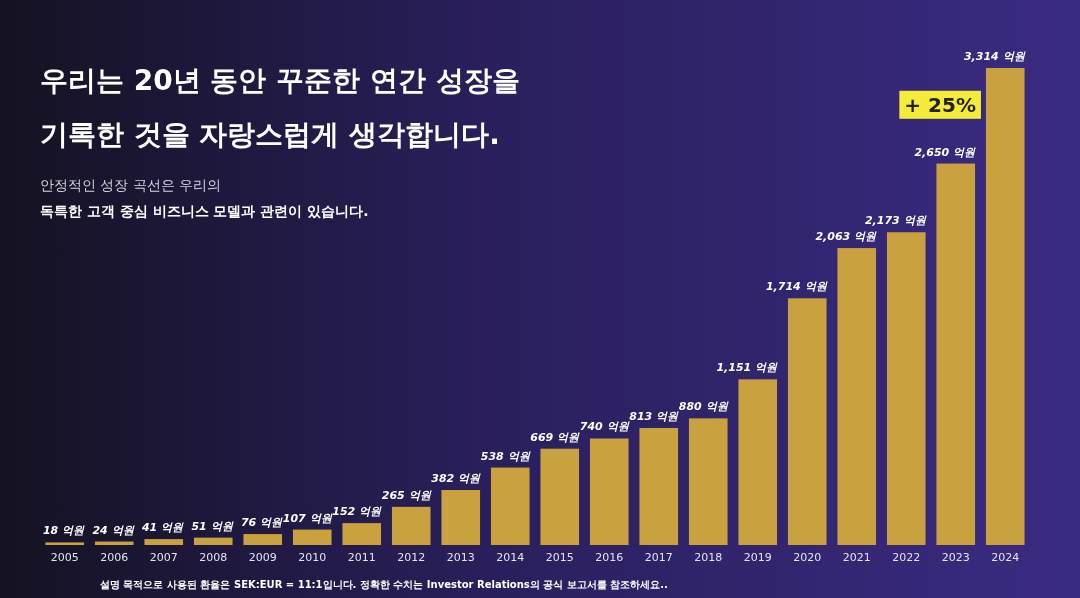 The height and width of the screenshot is (598, 1080). Describe the element at coordinates (708, 557) in the screenshot. I see `x-tick-label: 2018` at that location.